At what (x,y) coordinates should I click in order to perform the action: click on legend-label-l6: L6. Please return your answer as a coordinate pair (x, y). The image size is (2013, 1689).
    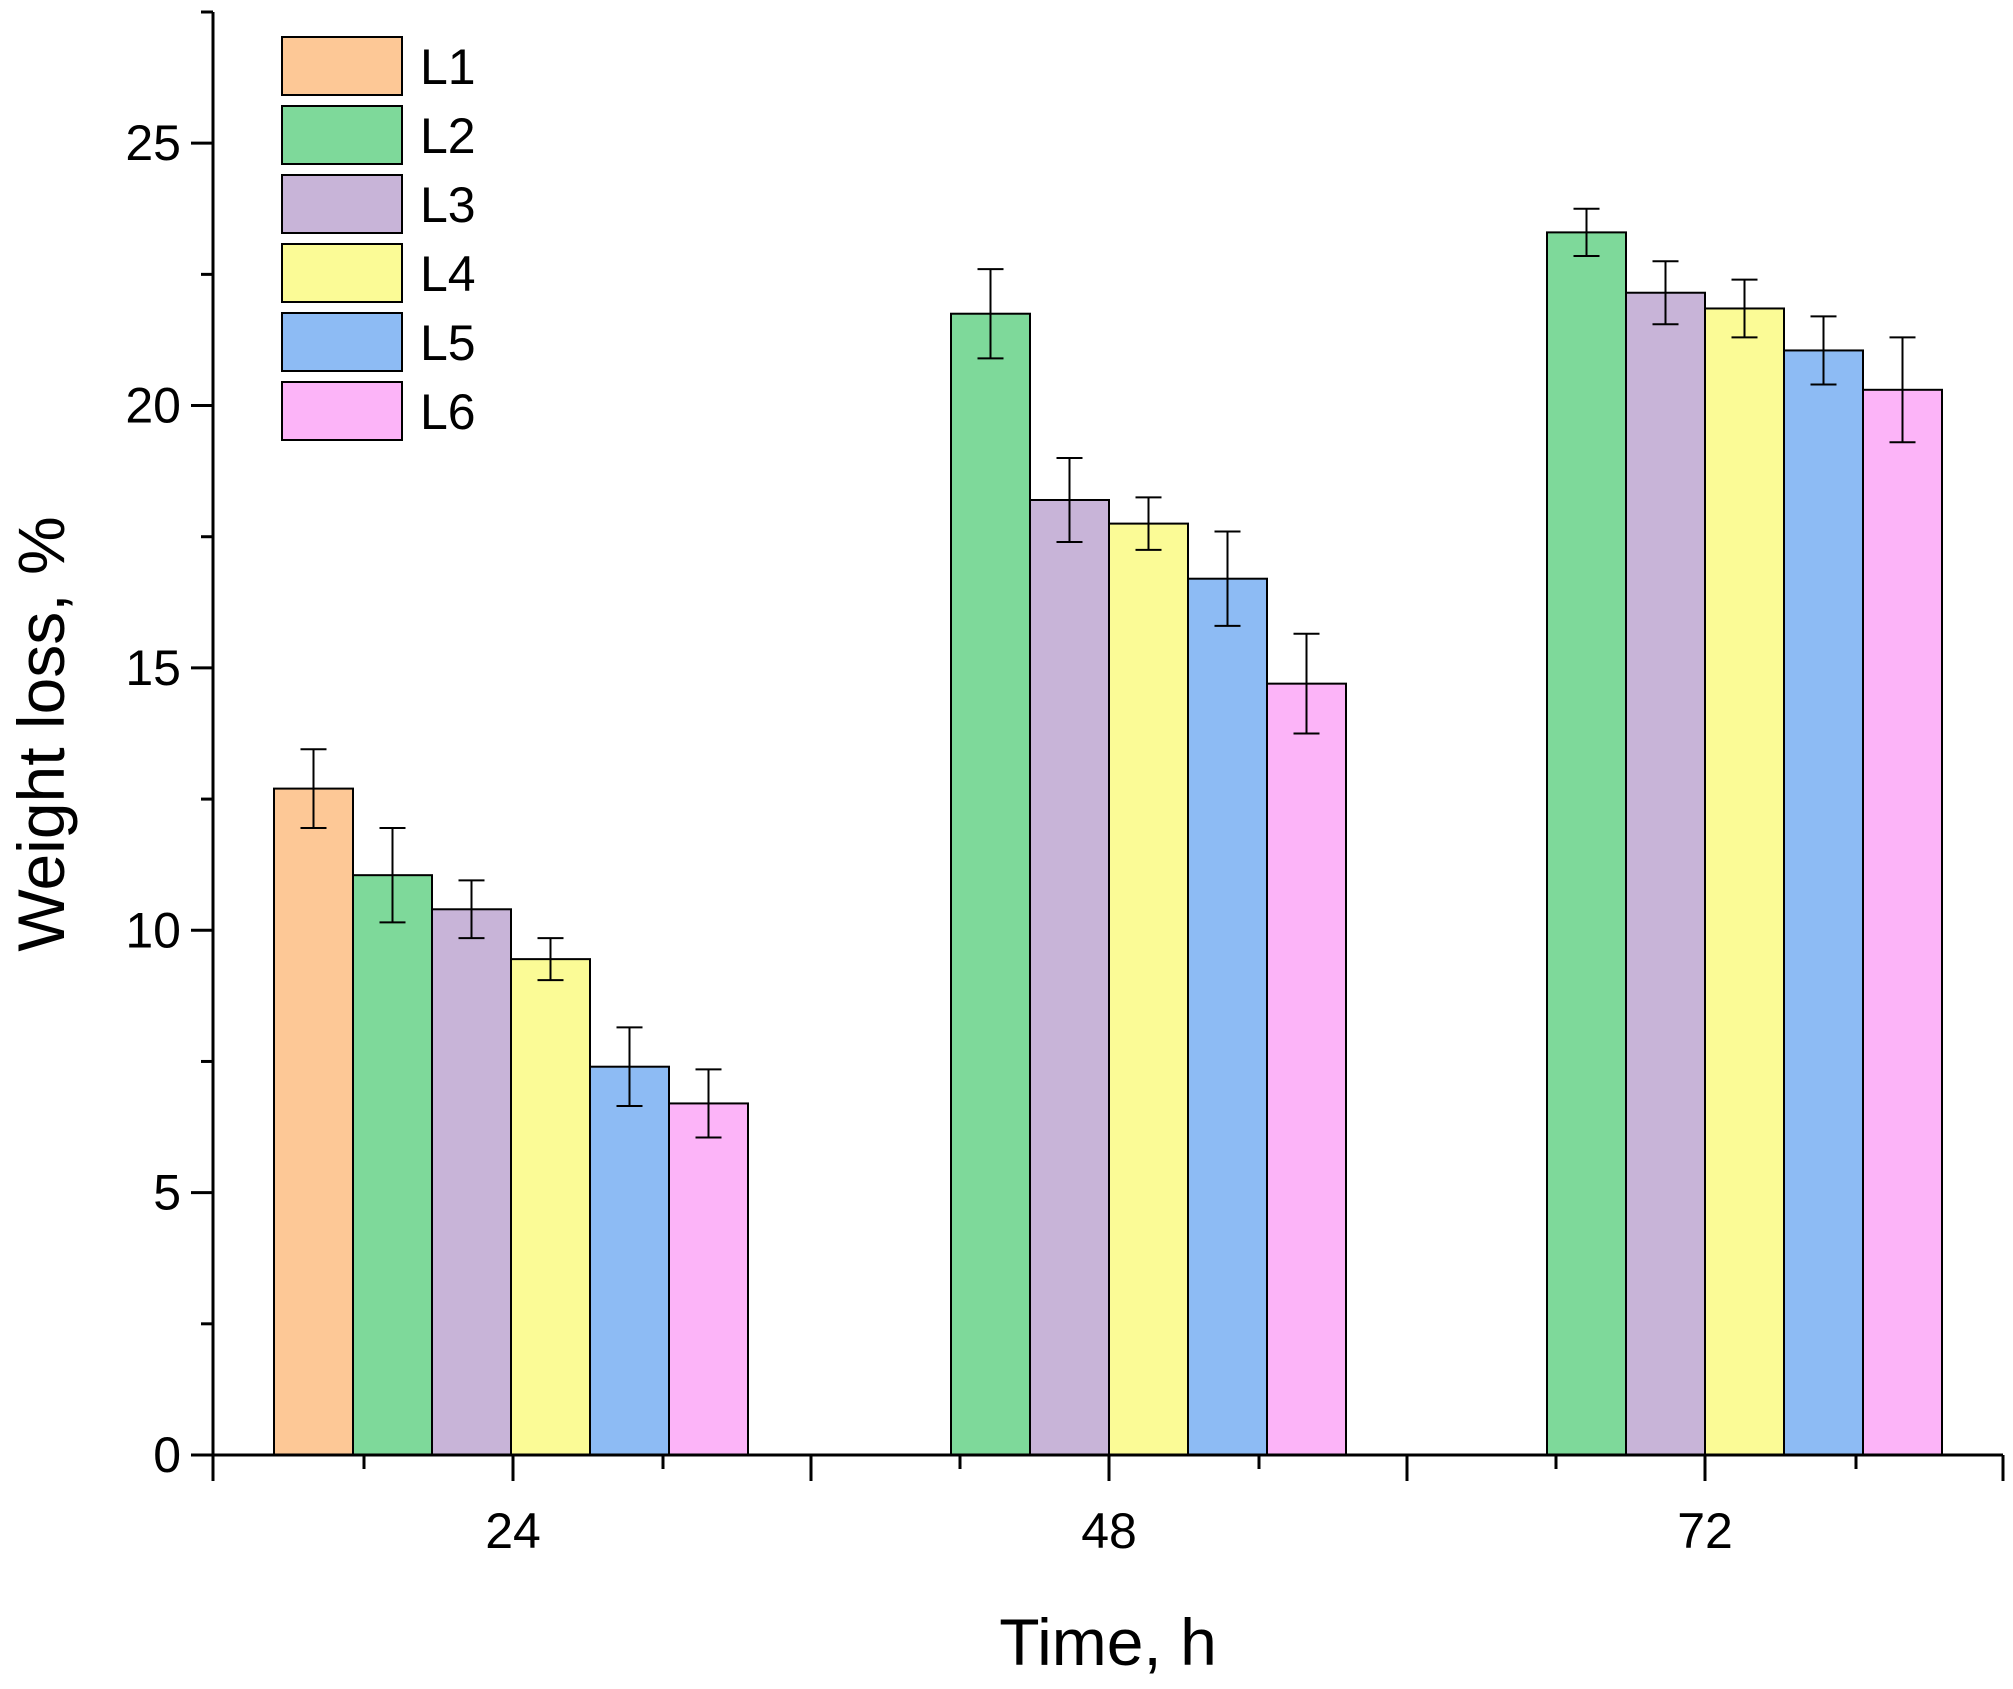
    Looking at the image, I should click on (448, 412).